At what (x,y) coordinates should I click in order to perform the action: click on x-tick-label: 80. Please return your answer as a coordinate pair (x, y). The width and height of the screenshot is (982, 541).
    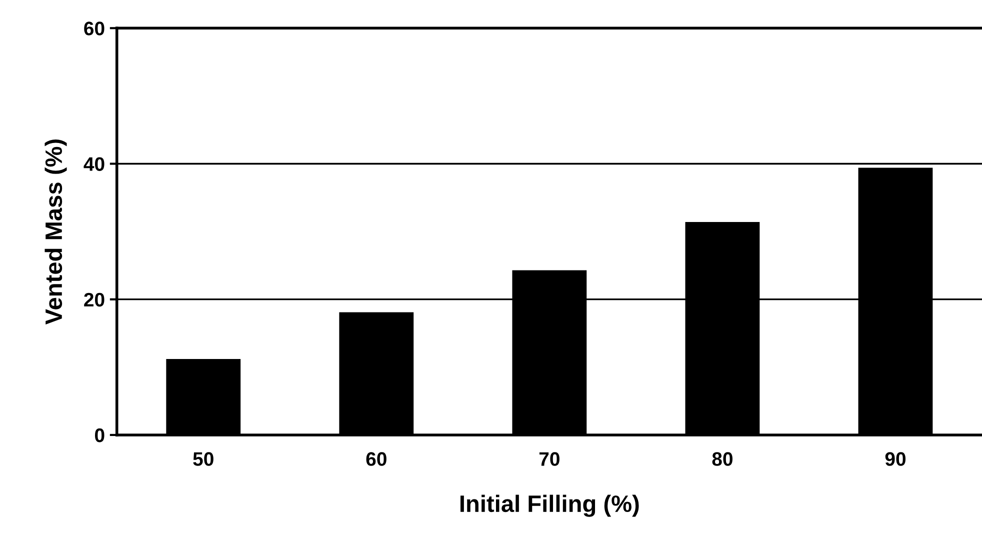
    Looking at the image, I should click on (722, 459).